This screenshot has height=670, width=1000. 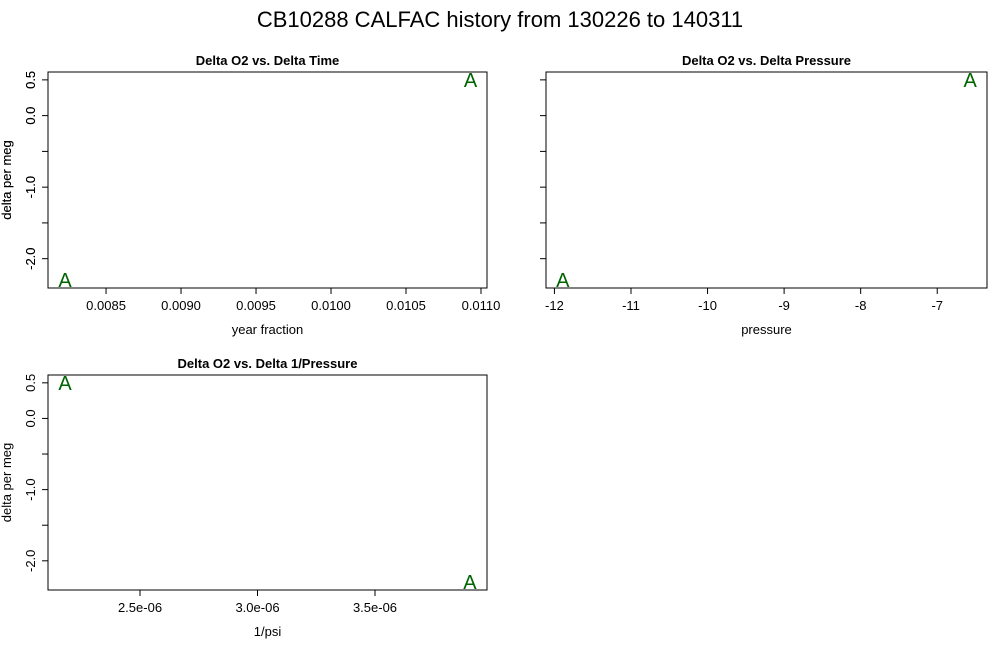 I want to click on x-tick-label: 3.0e-06, so click(x=257, y=607).